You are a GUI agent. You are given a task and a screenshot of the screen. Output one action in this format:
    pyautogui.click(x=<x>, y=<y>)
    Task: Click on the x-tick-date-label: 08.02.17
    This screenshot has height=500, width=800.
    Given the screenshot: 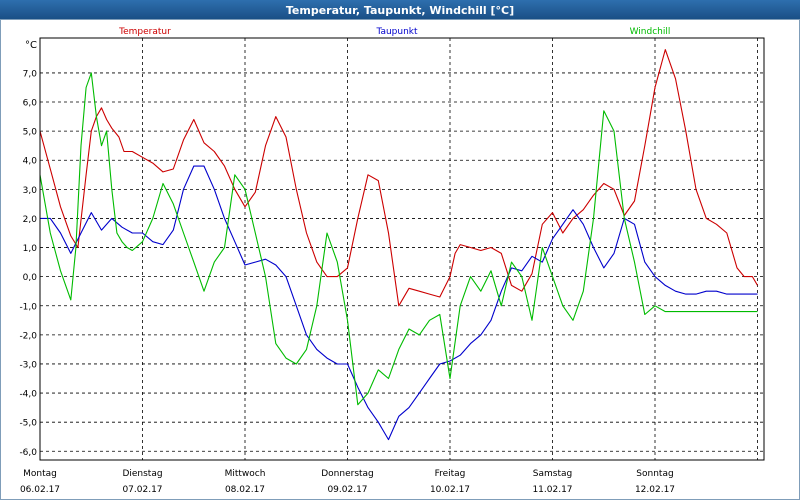 What is the action you would take?
    pyautogui.click(x=245, y=490)
    